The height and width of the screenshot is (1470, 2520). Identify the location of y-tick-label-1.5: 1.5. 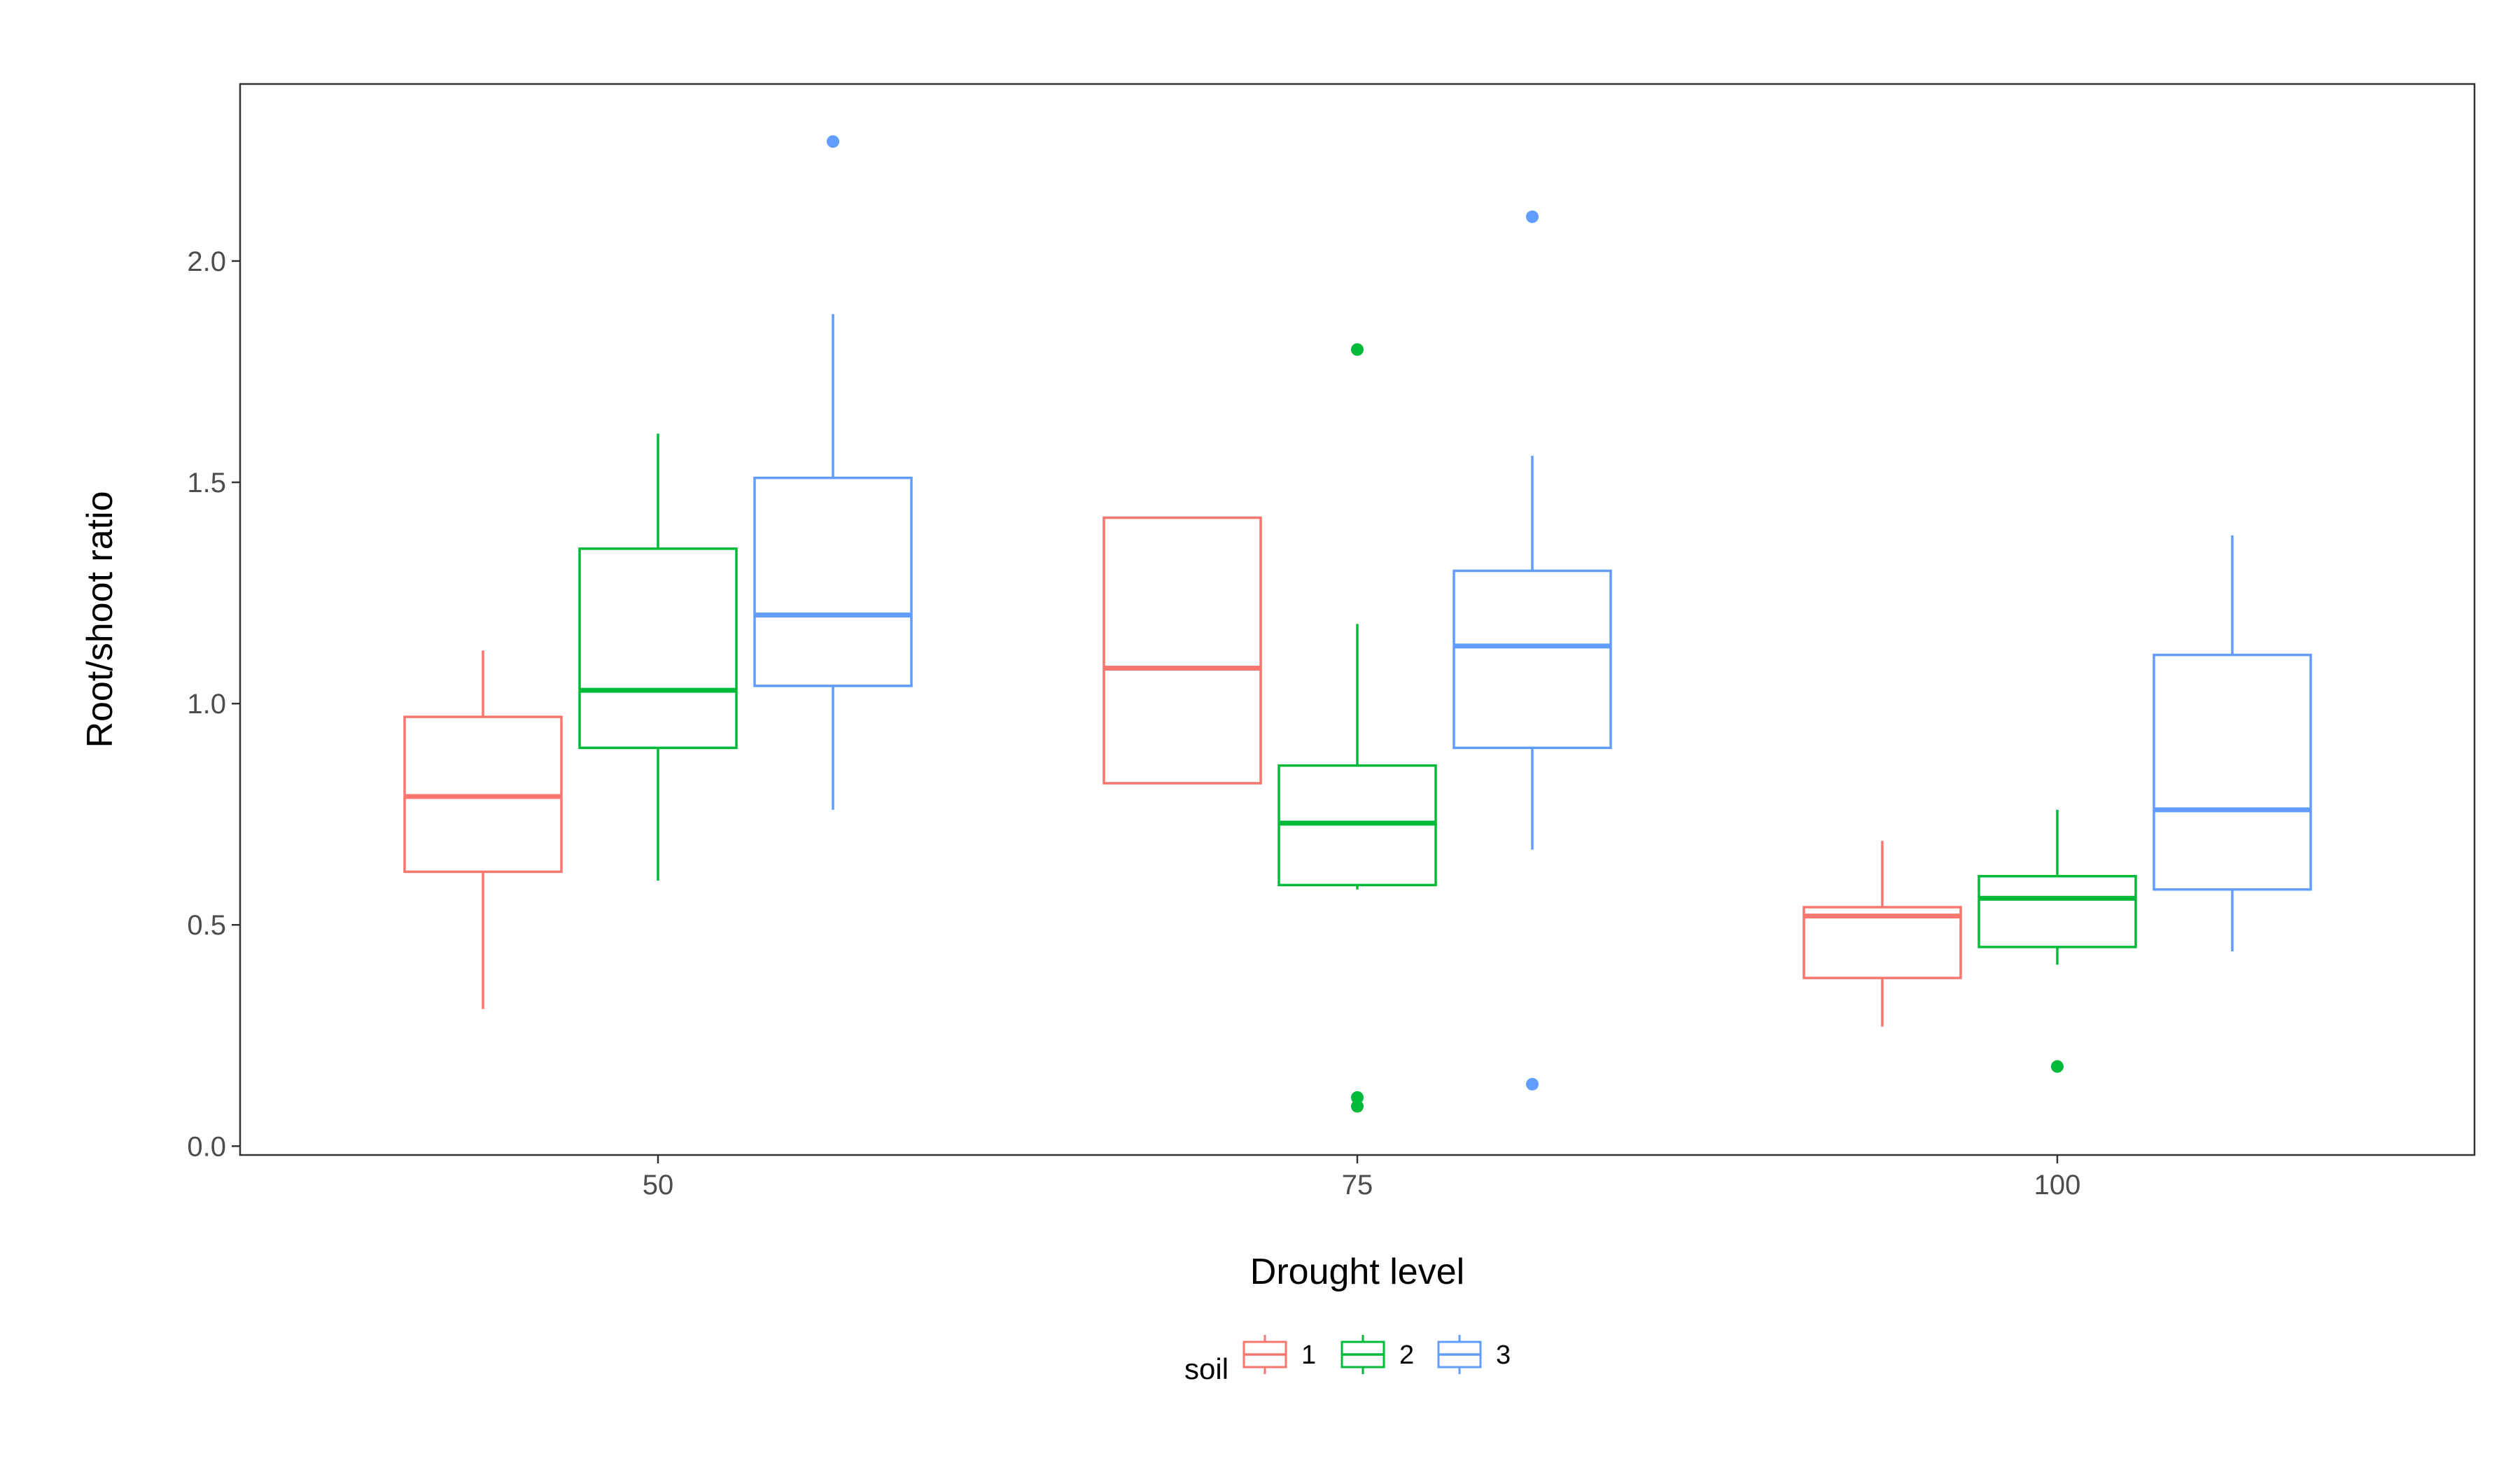
(206, 483).